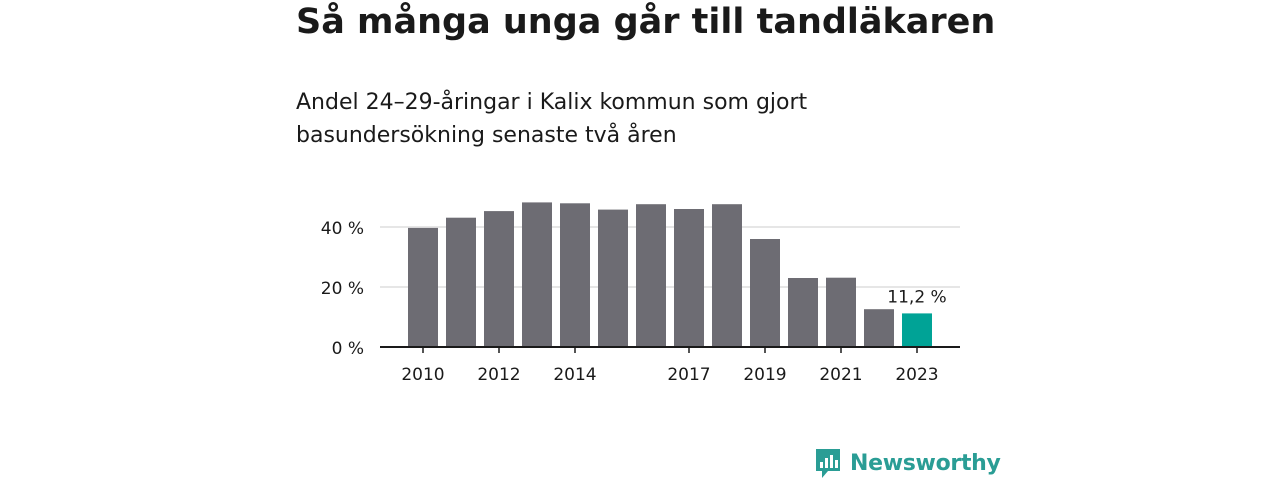 The image size is (1280, 480). What do you see at coordinates (574, 375) in the screenshot?
I see `x-tick-label: 2014` at bounding box center [574, 375].